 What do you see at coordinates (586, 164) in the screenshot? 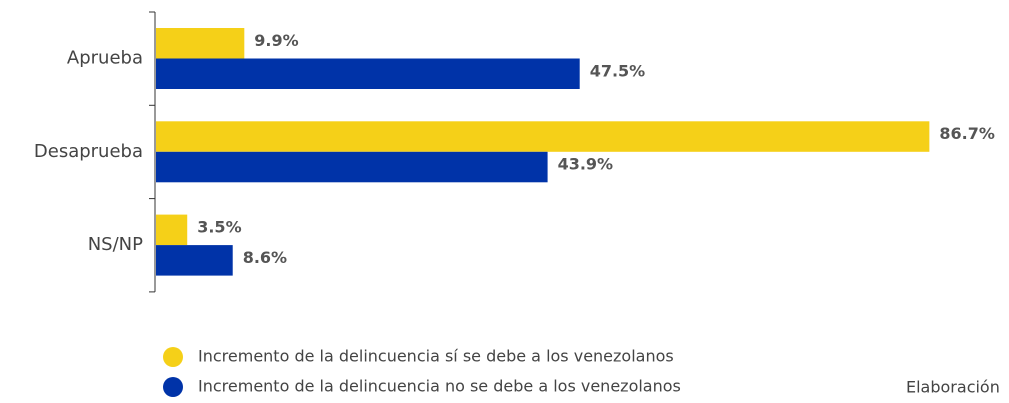
I see `value-label: 43.9%` at bounding box center [586, 164].